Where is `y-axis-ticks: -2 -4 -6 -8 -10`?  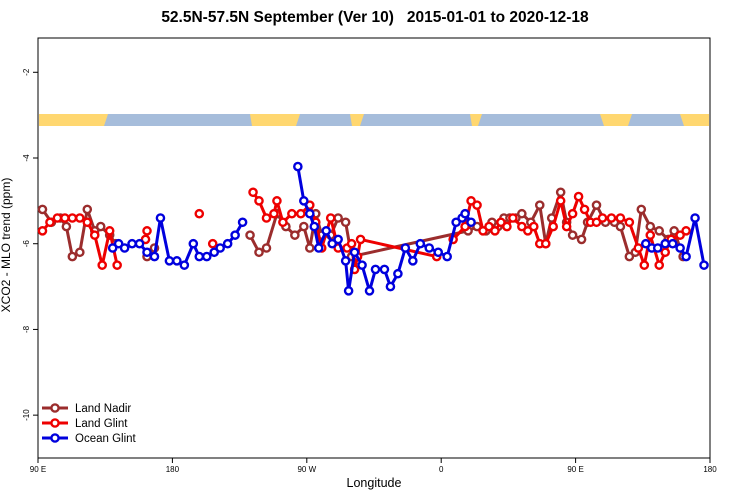 y-axis-ticks: -2 -4 -6 -8 -10 is located at coordinates (30, 244).